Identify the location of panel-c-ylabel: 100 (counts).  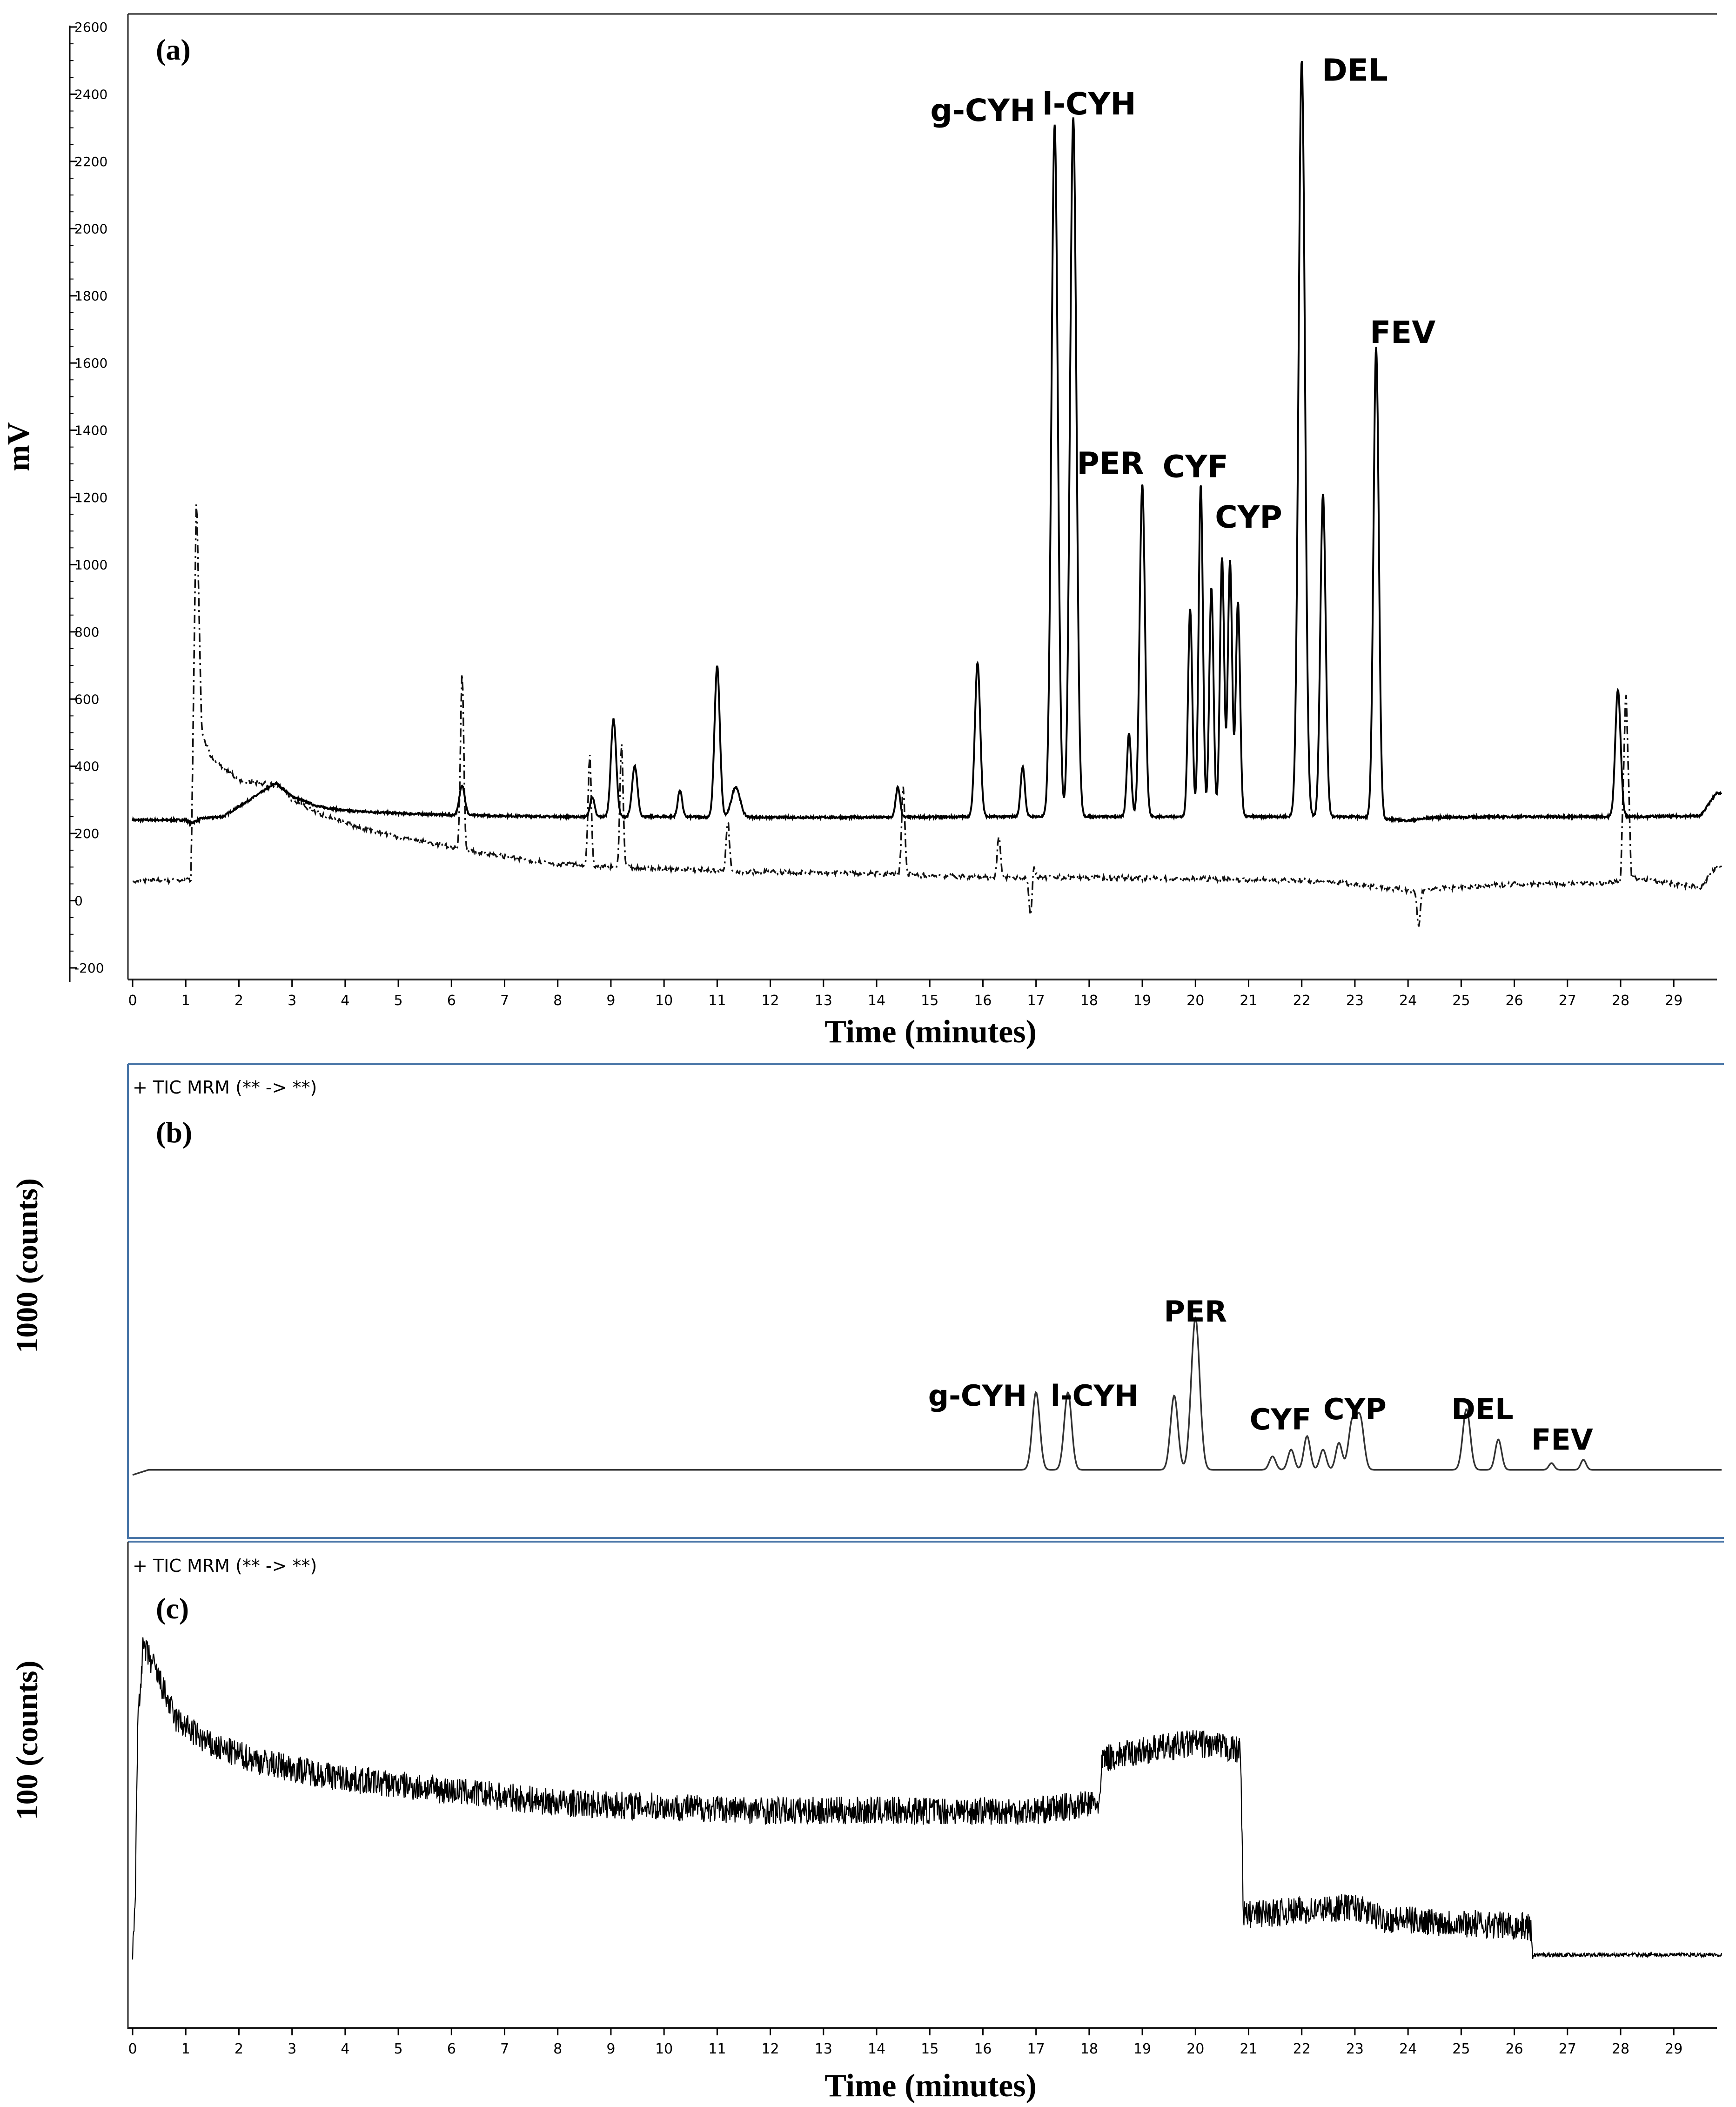
(27, 1740).